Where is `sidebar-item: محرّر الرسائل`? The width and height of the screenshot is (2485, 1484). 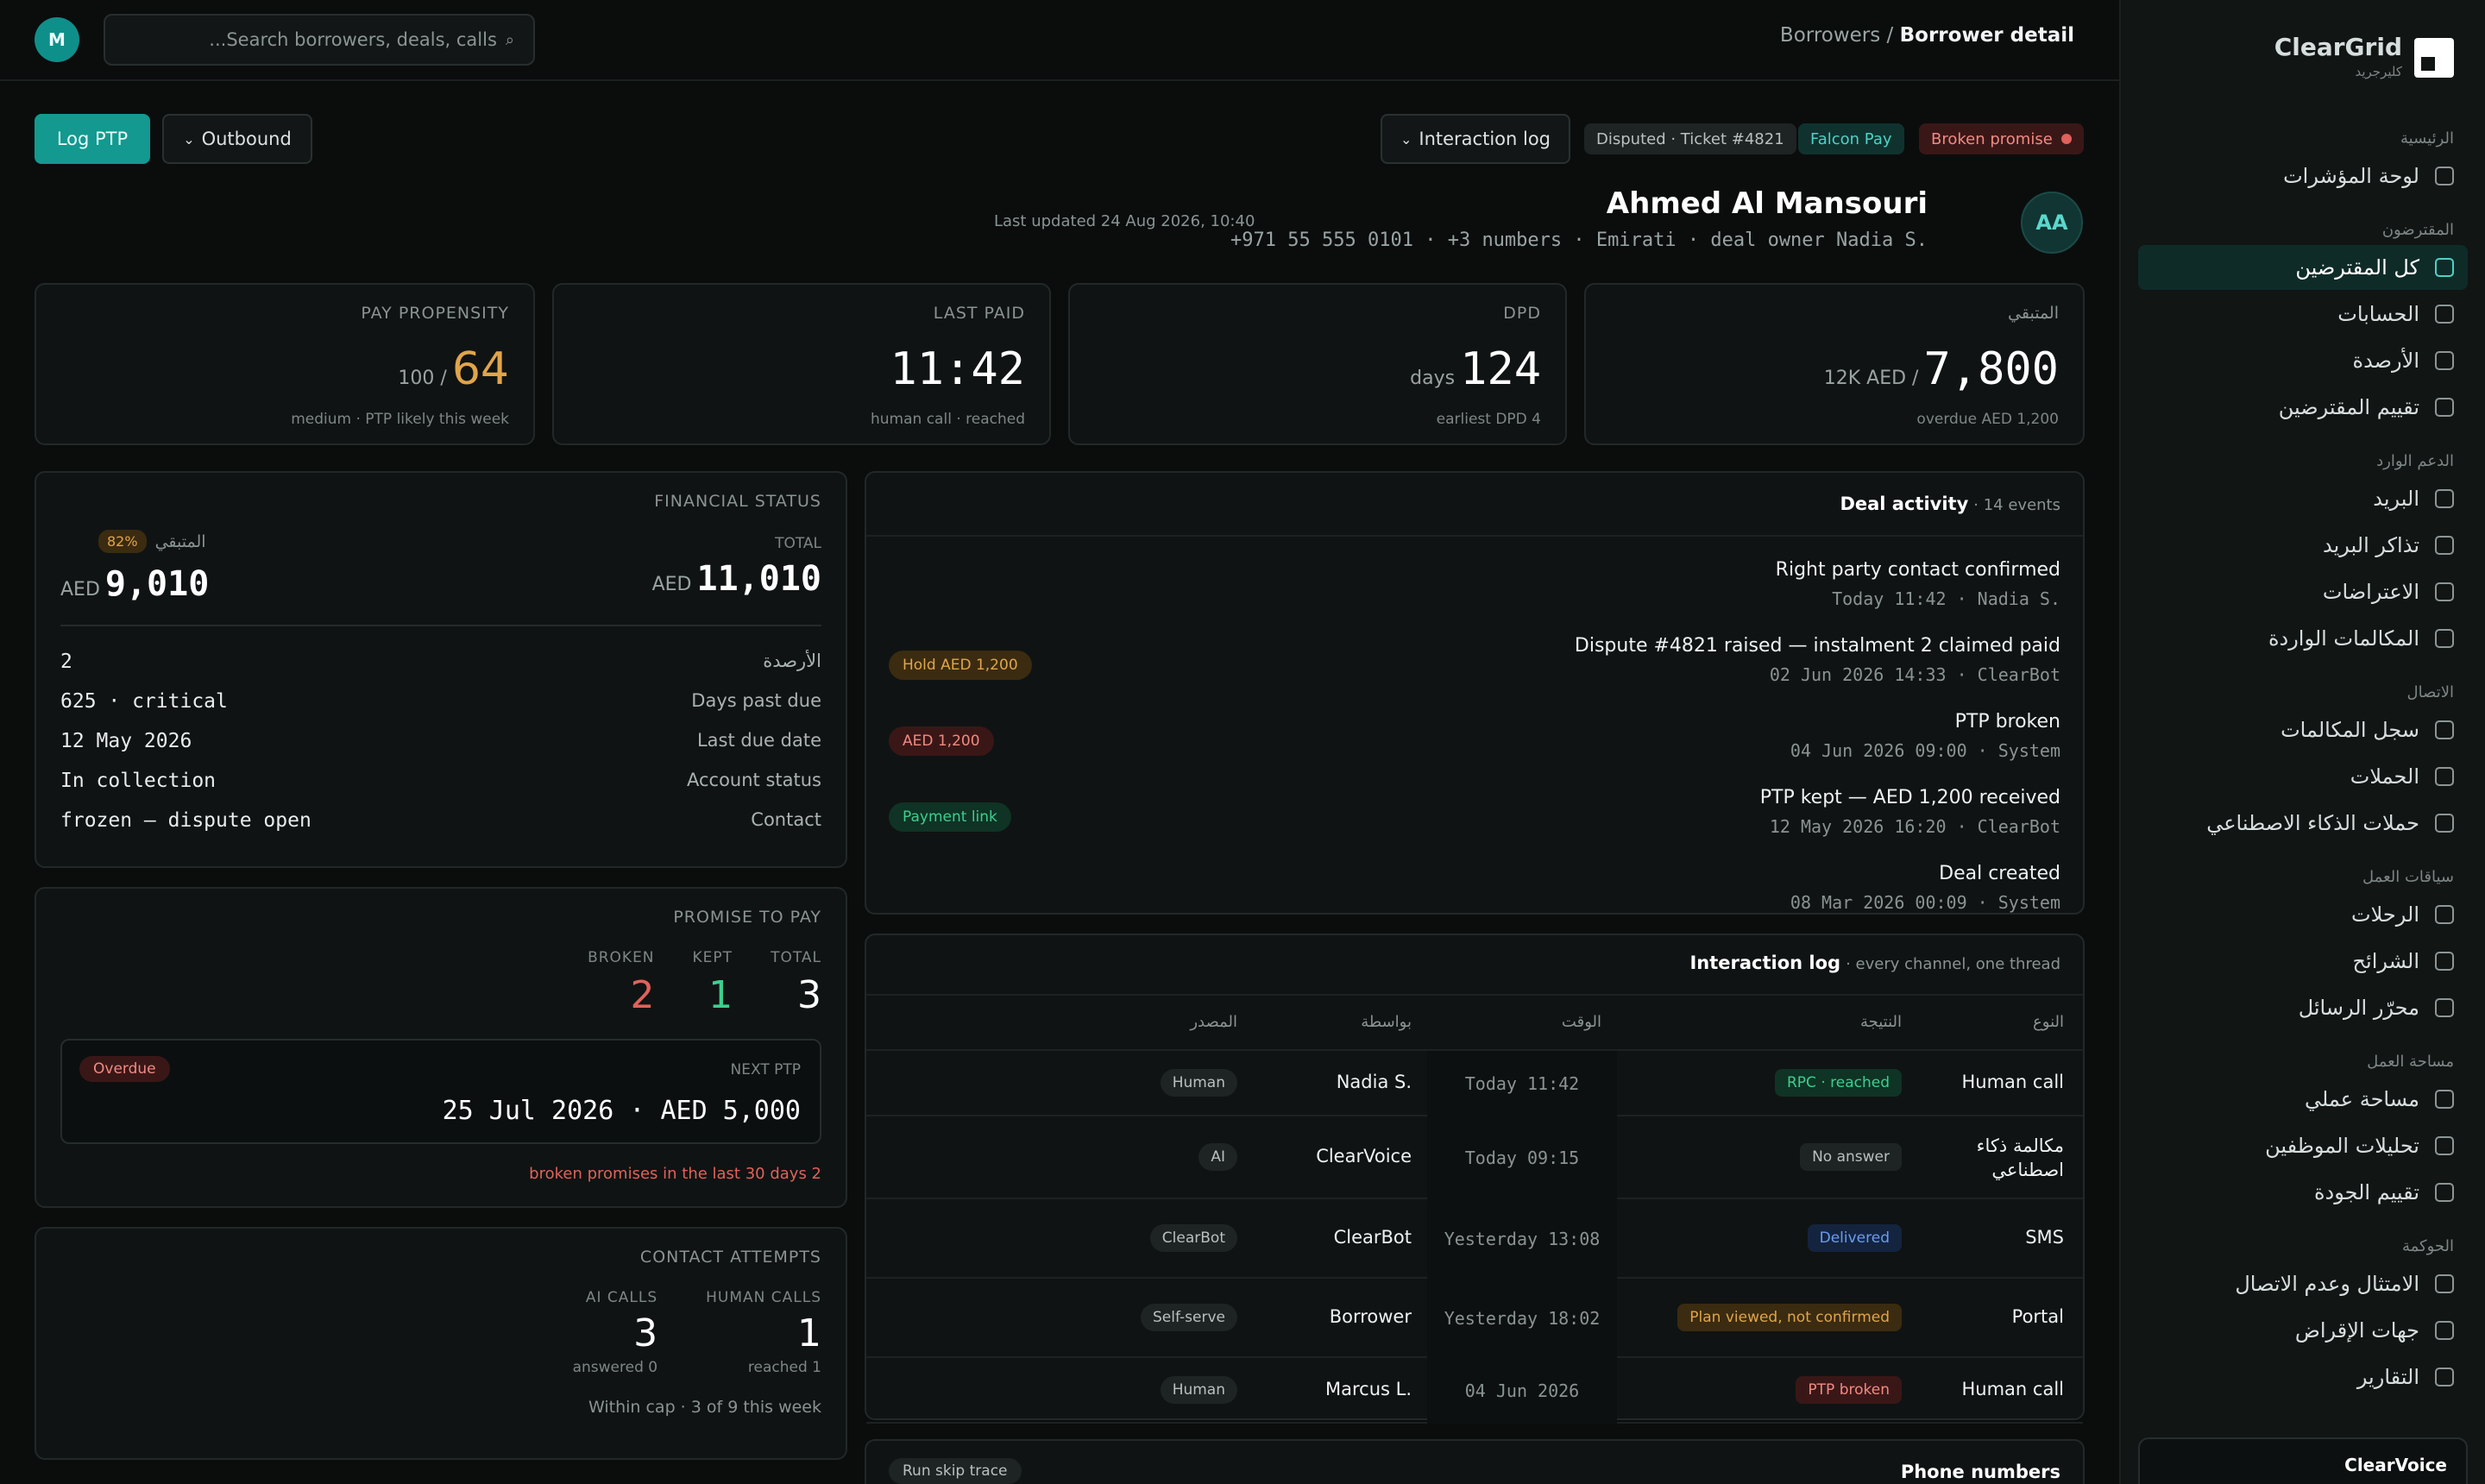
sidebar-item: محرّر الرسائل is located at coordinates (2376, 1008).